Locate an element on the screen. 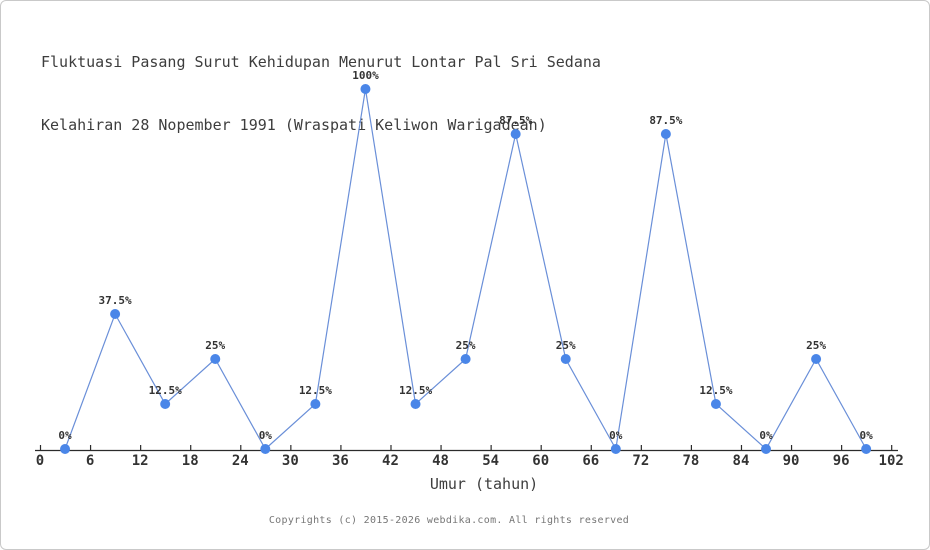 The image size is (930, 550). x-axis-tick-label: 96 is located at coordinates (841, 461).